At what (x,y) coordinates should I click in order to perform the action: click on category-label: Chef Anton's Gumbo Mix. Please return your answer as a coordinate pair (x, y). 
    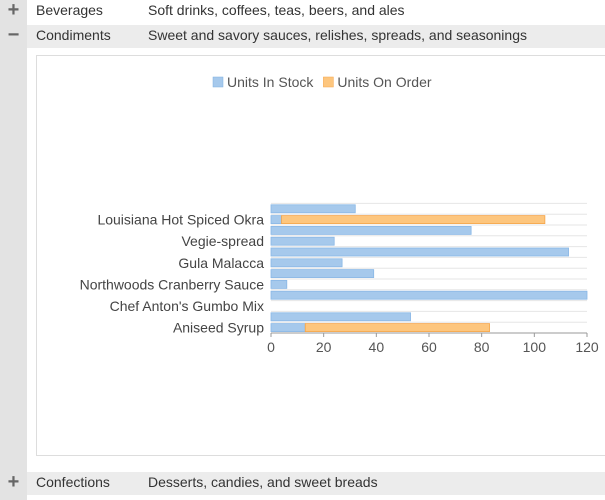
    Looking at the image, I should click on (187, 306).